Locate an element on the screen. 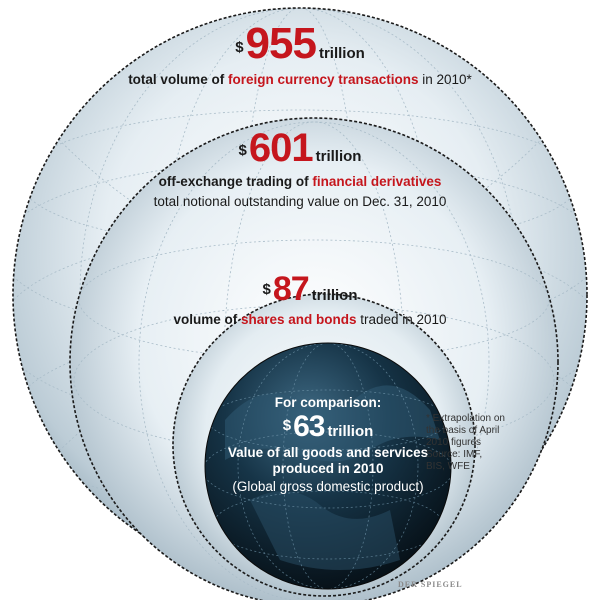  shares-amount: 87 is located at coordinates (291, 289).